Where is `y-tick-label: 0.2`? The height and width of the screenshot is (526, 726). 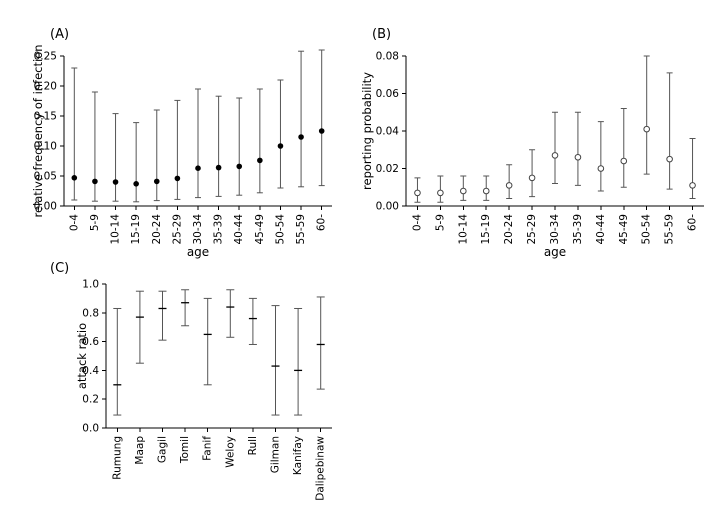
y-tick-label: 0.2 is located at coordinates (90, 400).